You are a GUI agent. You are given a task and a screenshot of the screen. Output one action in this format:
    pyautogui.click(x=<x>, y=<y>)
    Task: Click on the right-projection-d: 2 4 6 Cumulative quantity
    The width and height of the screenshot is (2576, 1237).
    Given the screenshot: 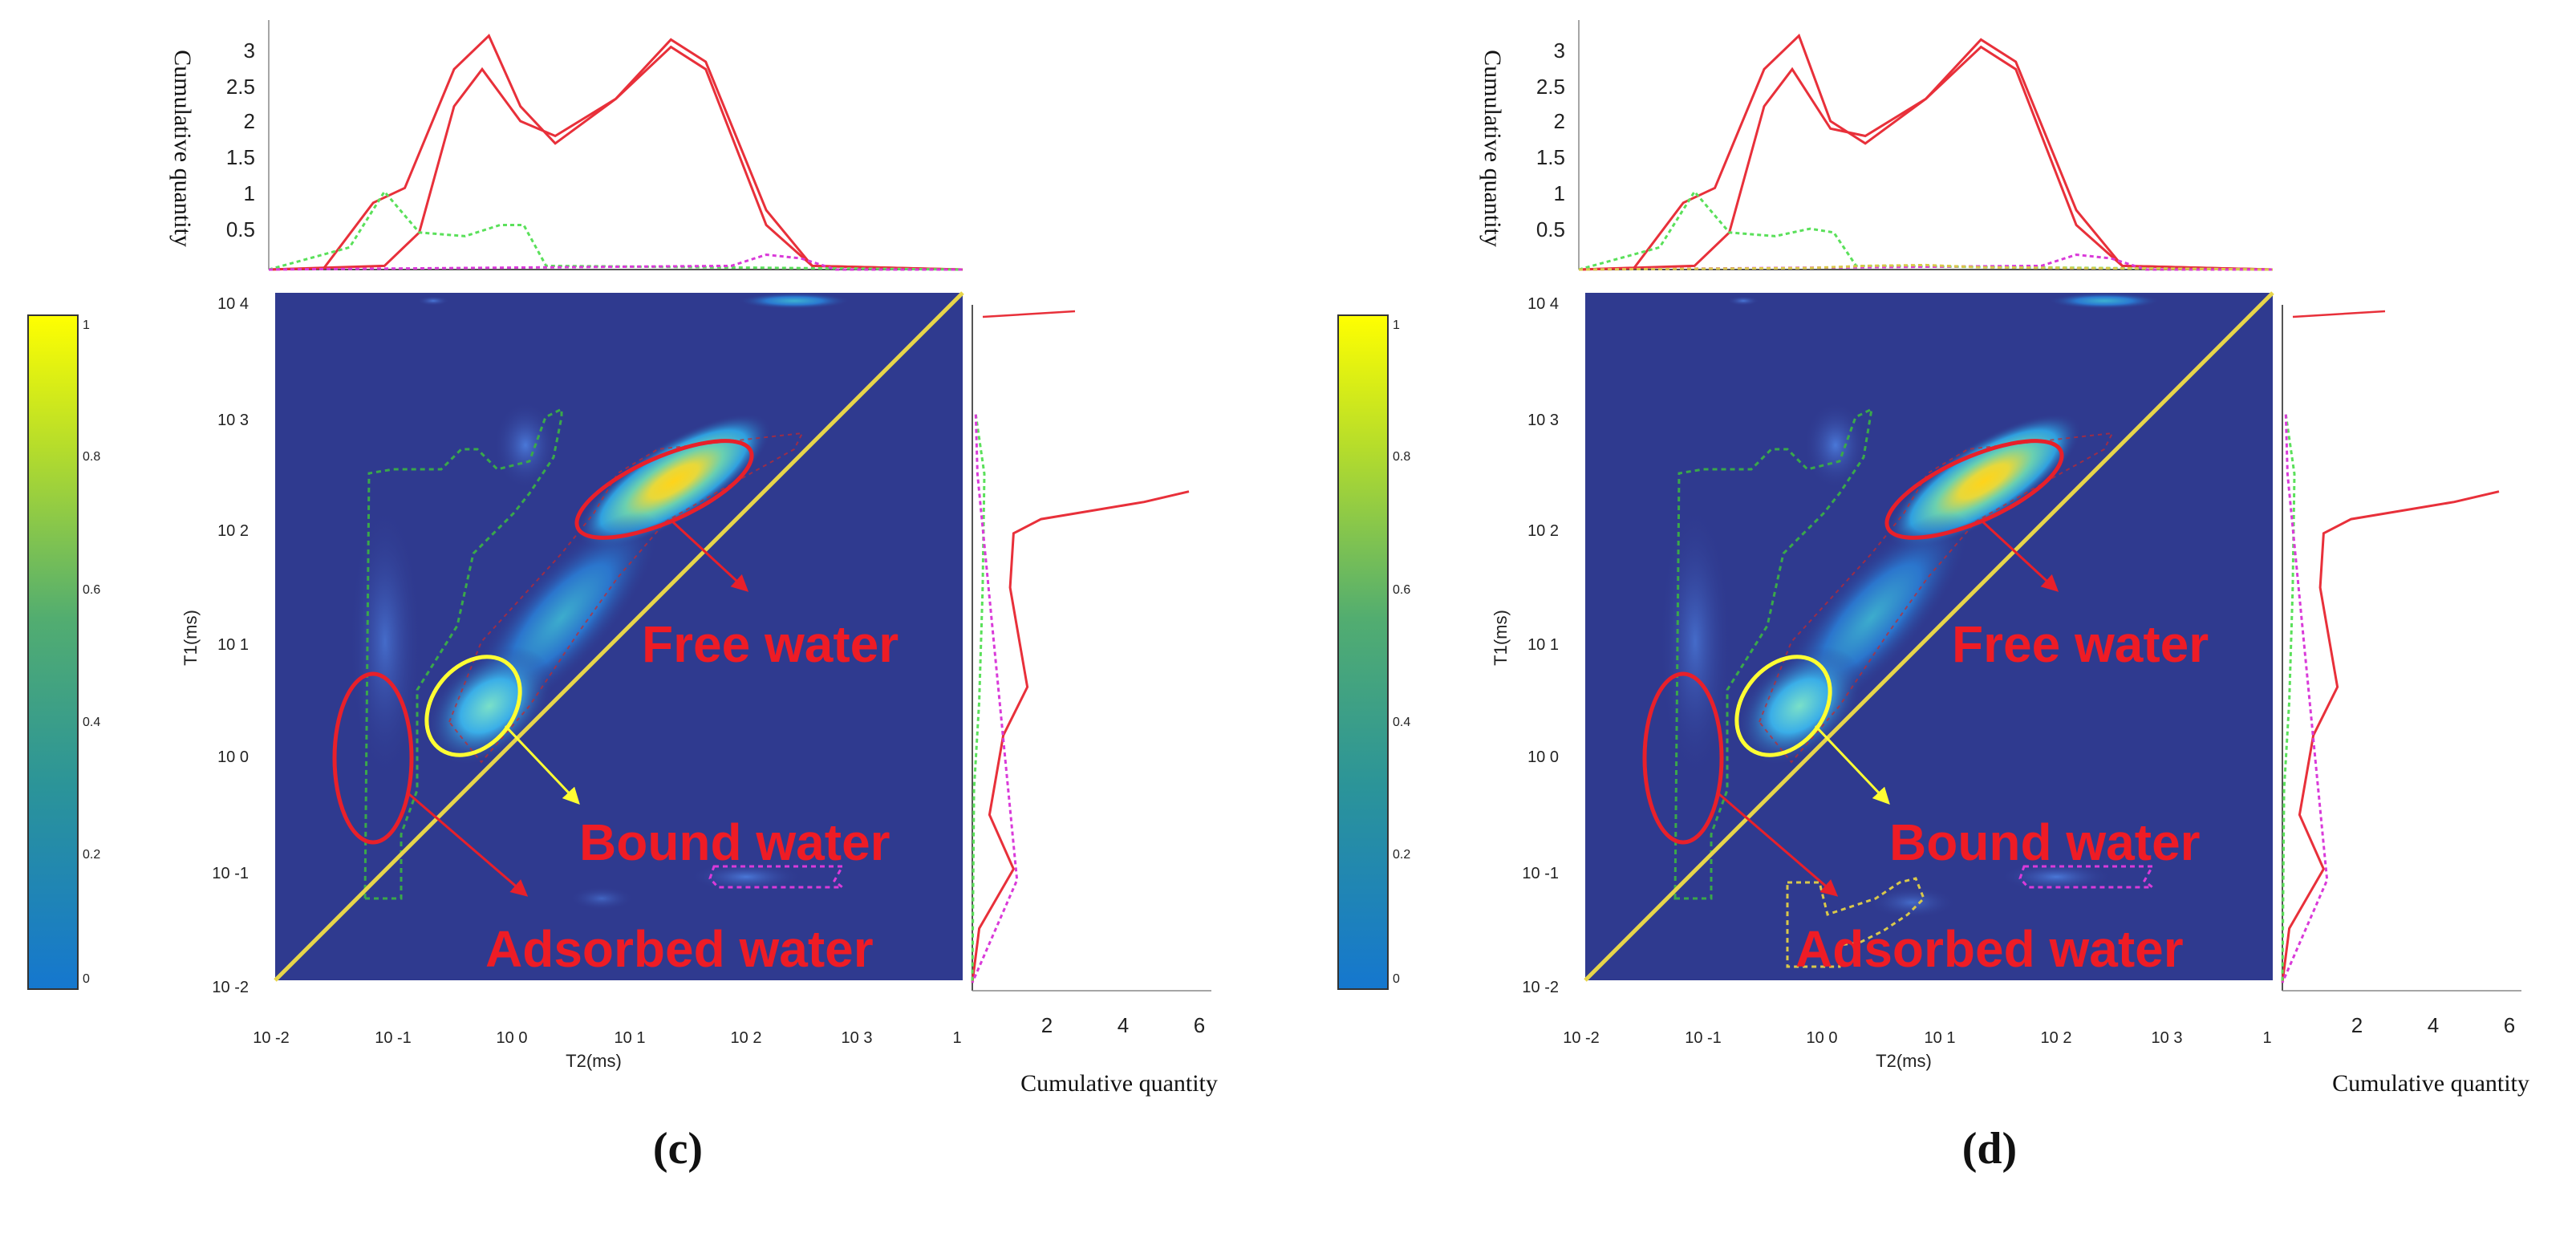 What is the action you would take?
    pyautogui.click(x=2405, y=701)
    